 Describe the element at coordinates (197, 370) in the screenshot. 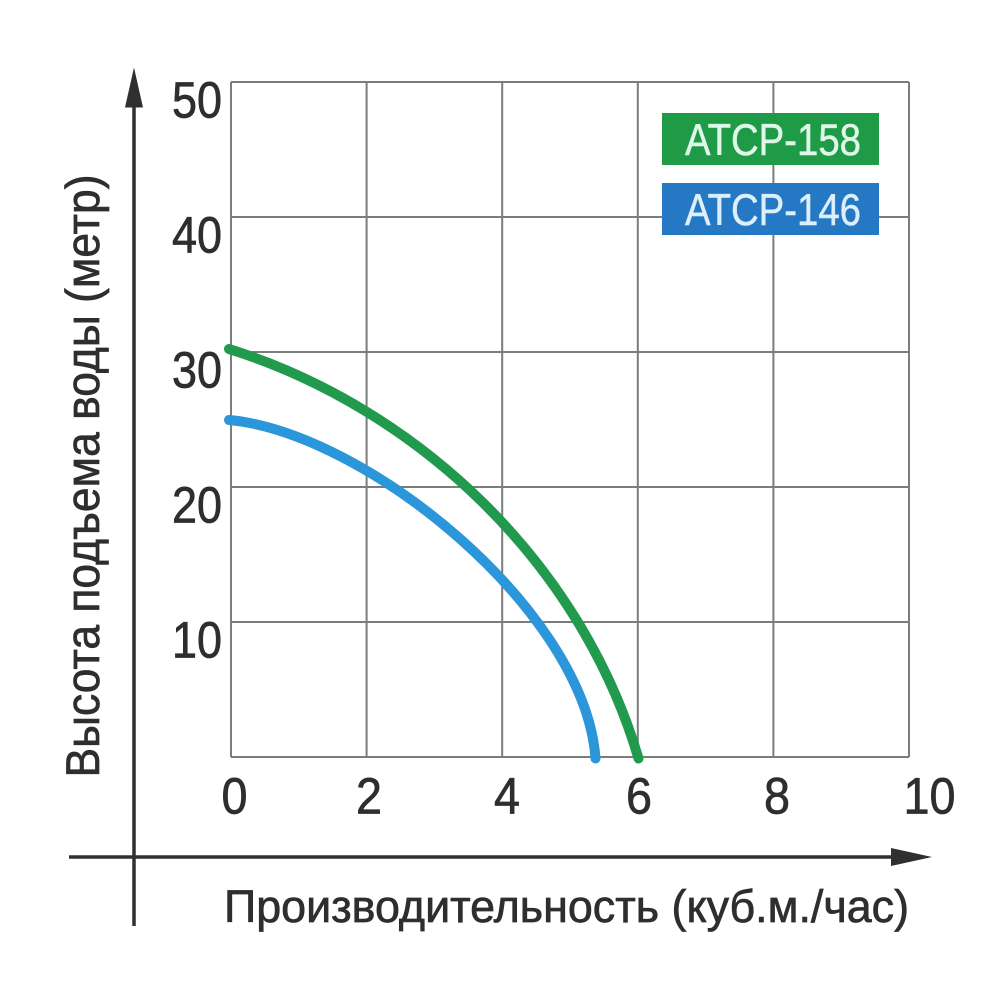

I see `svg-text: 30` at that location.